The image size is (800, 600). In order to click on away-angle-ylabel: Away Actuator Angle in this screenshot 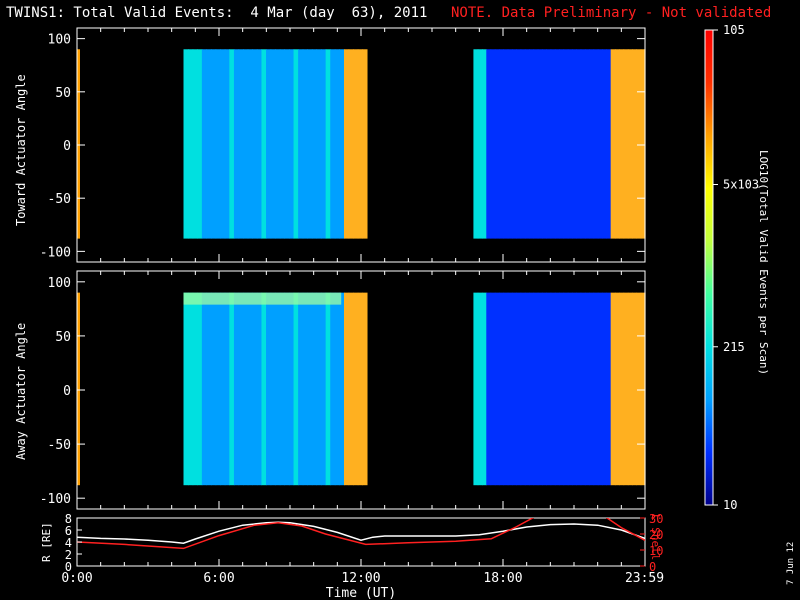, I will do `click(21, 391)`.